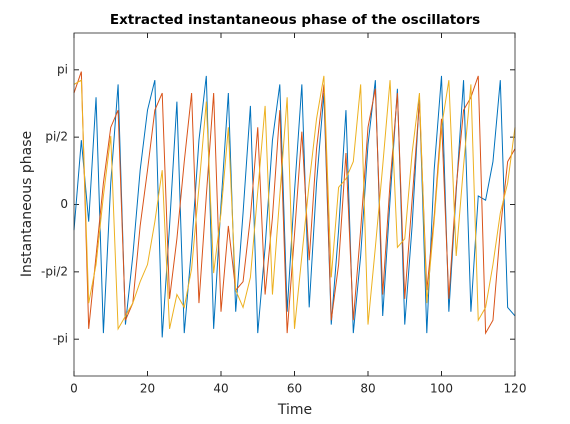 This screenshot has width=570, height=424. Describe the element at coordinates (220, 389) in the screenshot. I see `x-tick-label: 40` at that location.